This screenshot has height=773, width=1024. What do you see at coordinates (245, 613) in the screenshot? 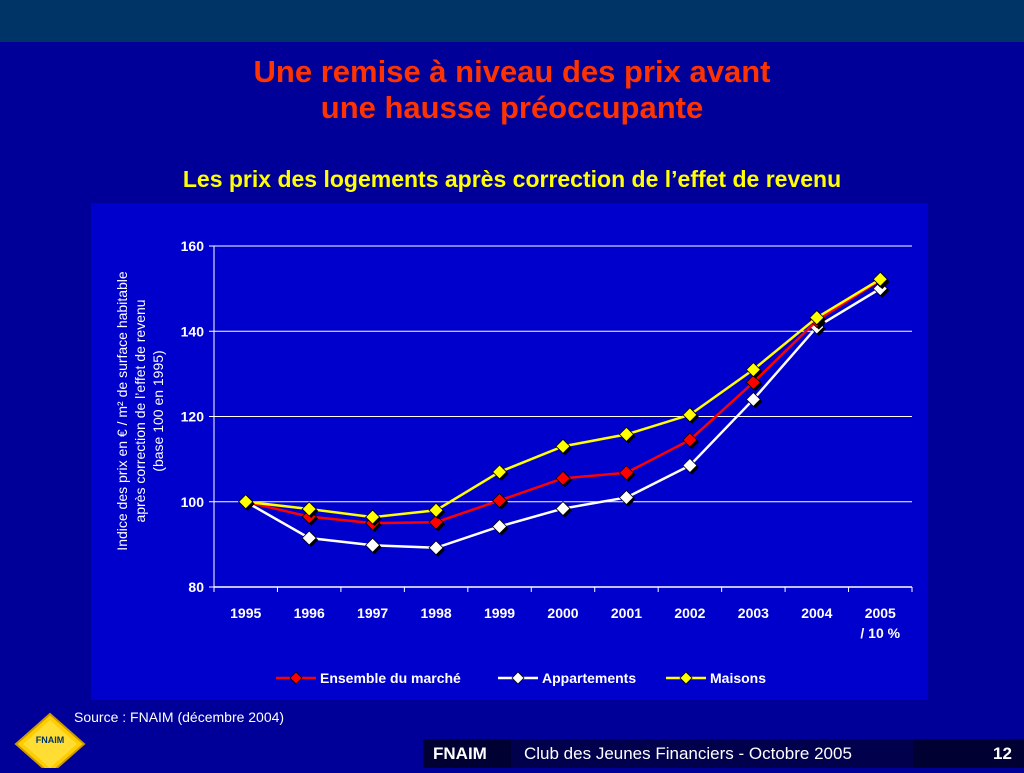
I see `x-tick-label: 1995` at bounding box center [245, 613].